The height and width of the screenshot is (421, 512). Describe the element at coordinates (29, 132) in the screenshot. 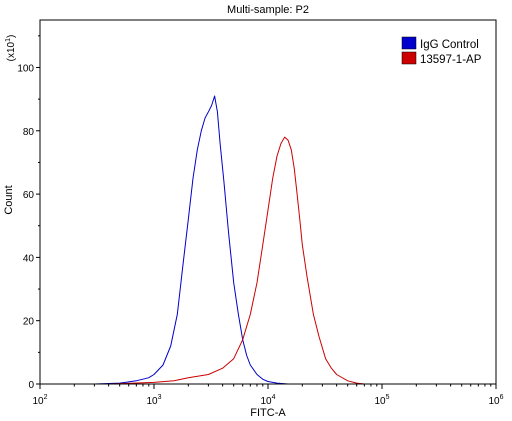

I see `y-tick-label: 80` at that location.